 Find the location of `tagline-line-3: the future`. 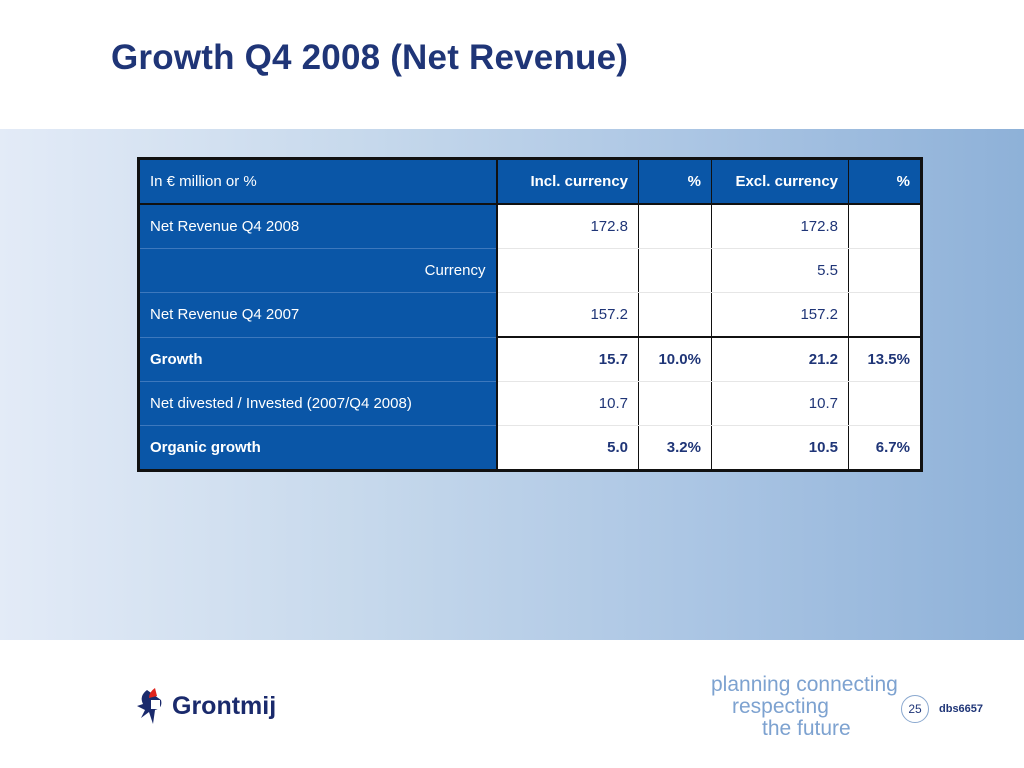

tagline-line-3: the future is located at coordinates (806, 728).